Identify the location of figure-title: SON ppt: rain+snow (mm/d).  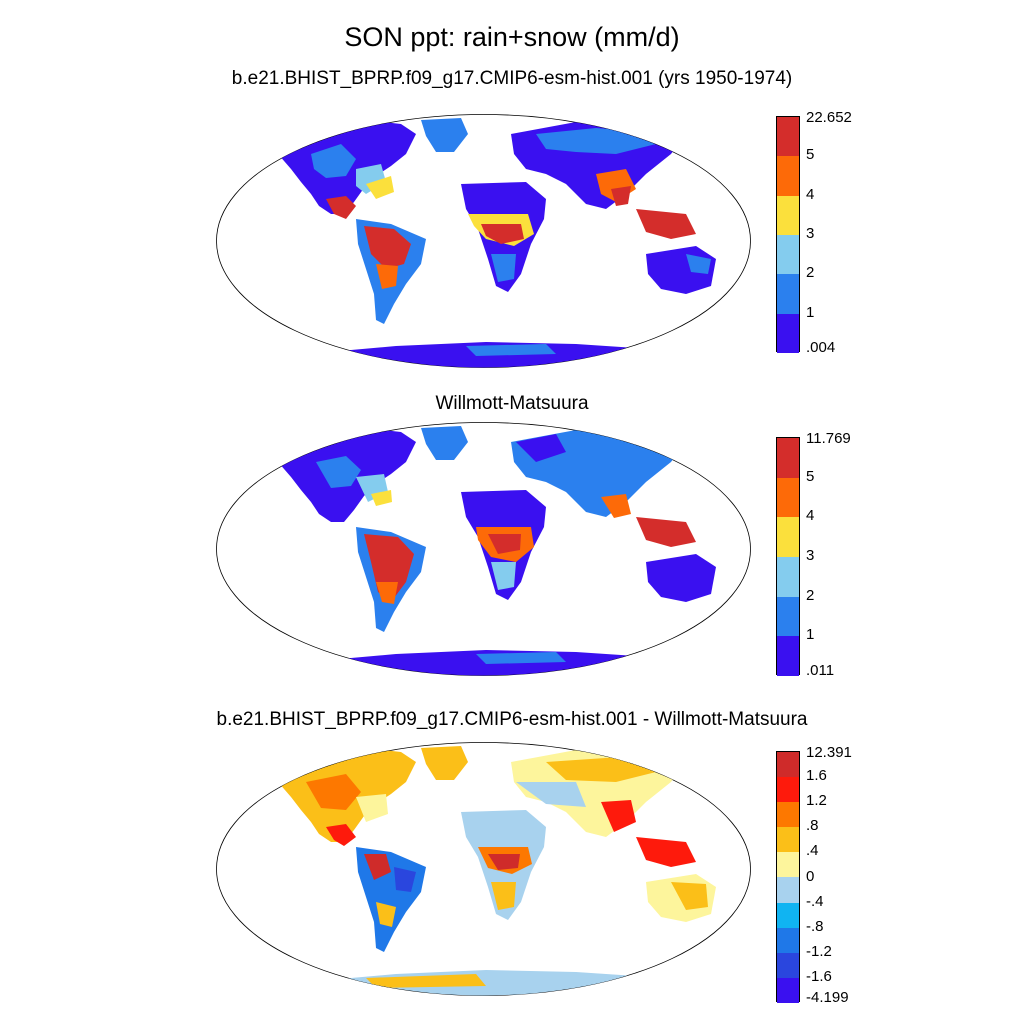
(512, 37).